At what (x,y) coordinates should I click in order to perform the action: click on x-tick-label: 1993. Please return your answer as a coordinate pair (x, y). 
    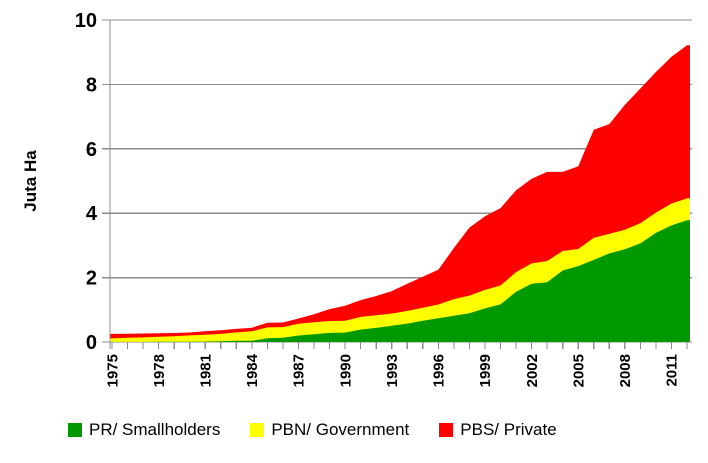
    Looking at the image, I should click on (392, 370).